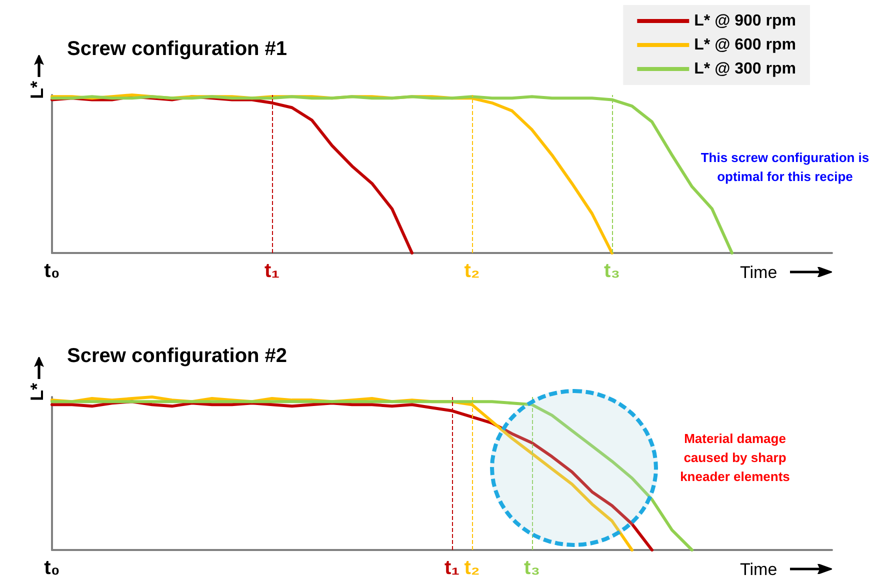  What do you see at coordinates (745, 45) in the screenshot?
I see `legend-label: L* @ 600 rpm` at bounding box center [745, 45].